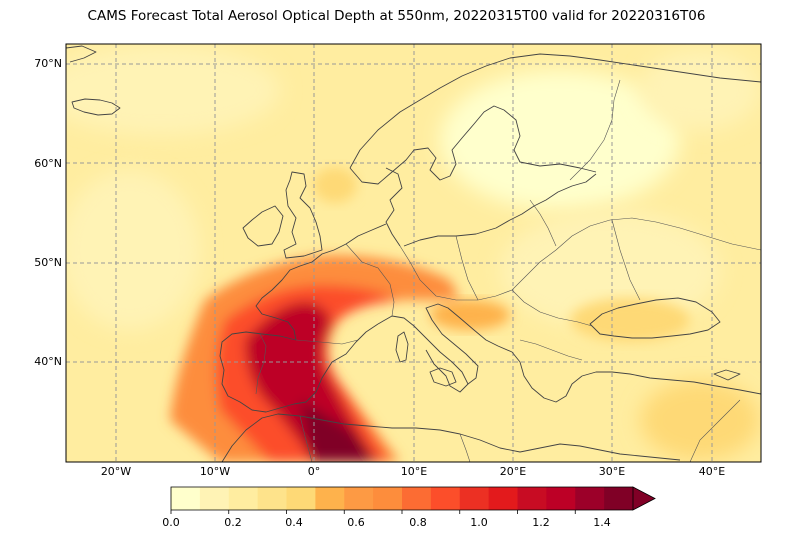 This screenshot has width=793, height=539. Describe the element at coordinates (356, 522) in the screenshot. I see `colorbar-tick-0-6: 0.6` at that location.